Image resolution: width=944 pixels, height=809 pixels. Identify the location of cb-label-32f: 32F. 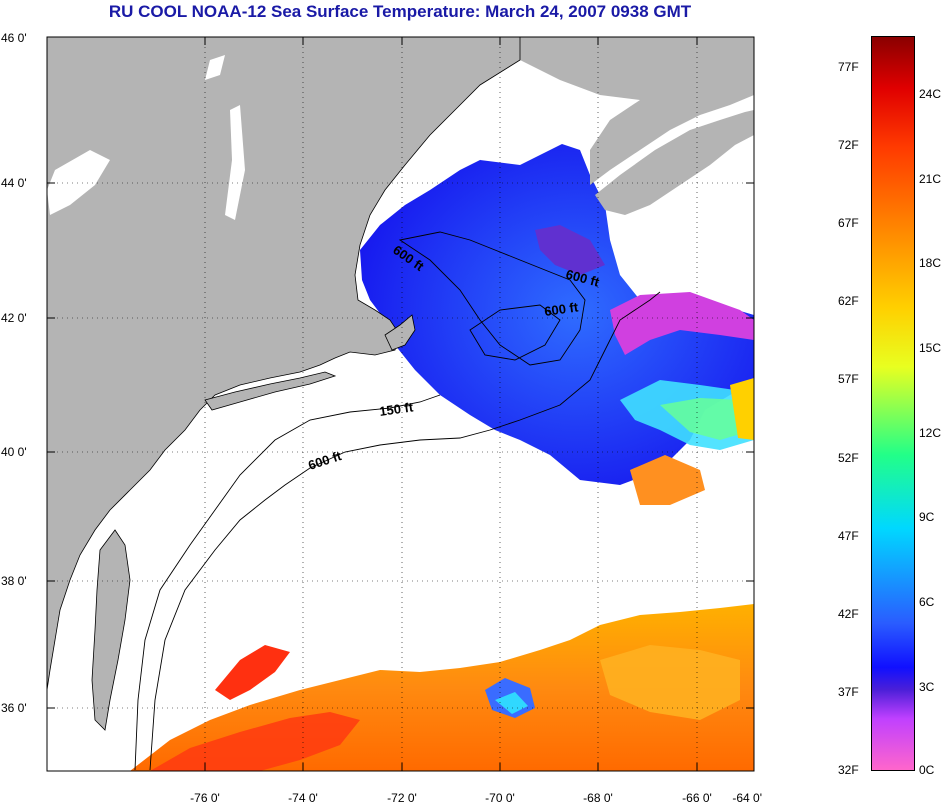
(848, 770).